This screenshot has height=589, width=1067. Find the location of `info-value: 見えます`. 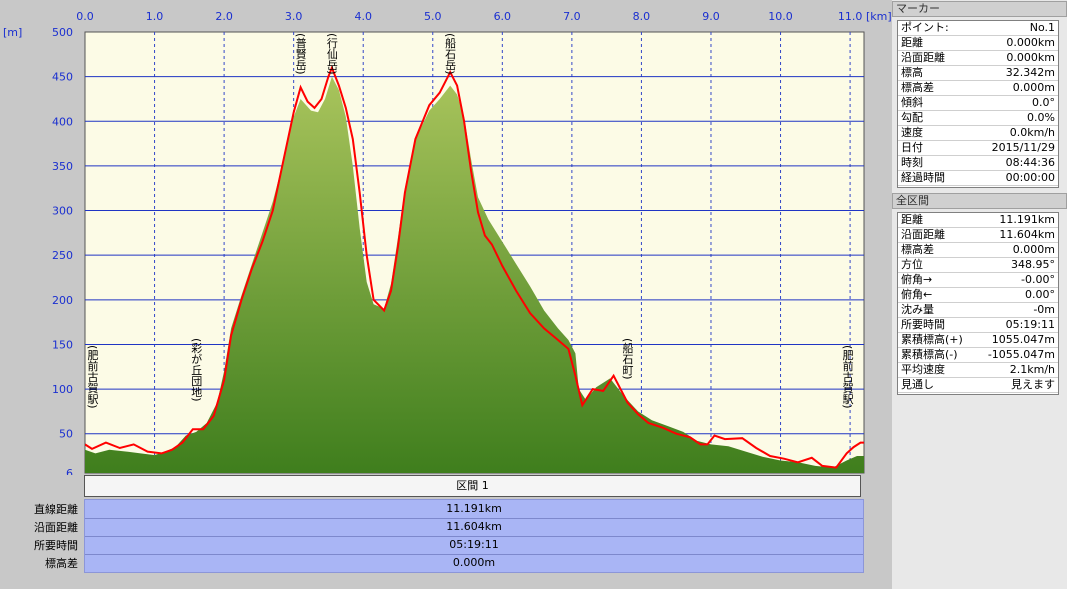

info-value: 見えます is located at coordinates (1033, 384).